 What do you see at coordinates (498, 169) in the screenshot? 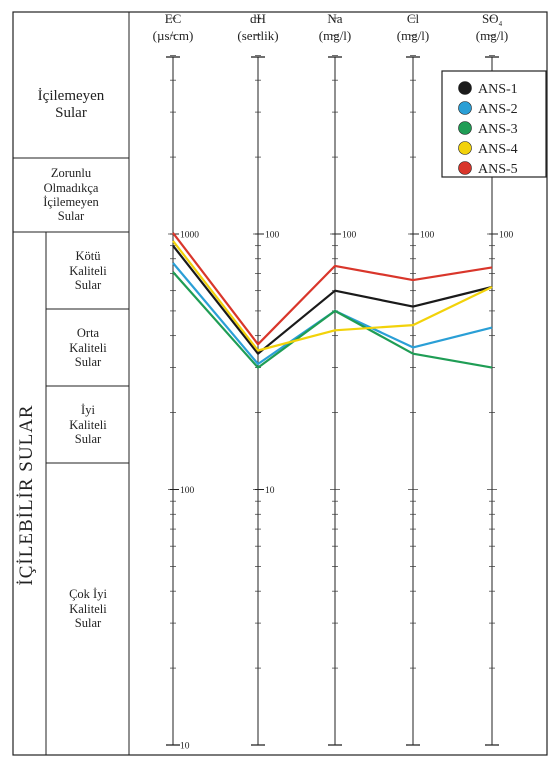
I see `legend-label: ANS-5` at bounding box center [498, 169].